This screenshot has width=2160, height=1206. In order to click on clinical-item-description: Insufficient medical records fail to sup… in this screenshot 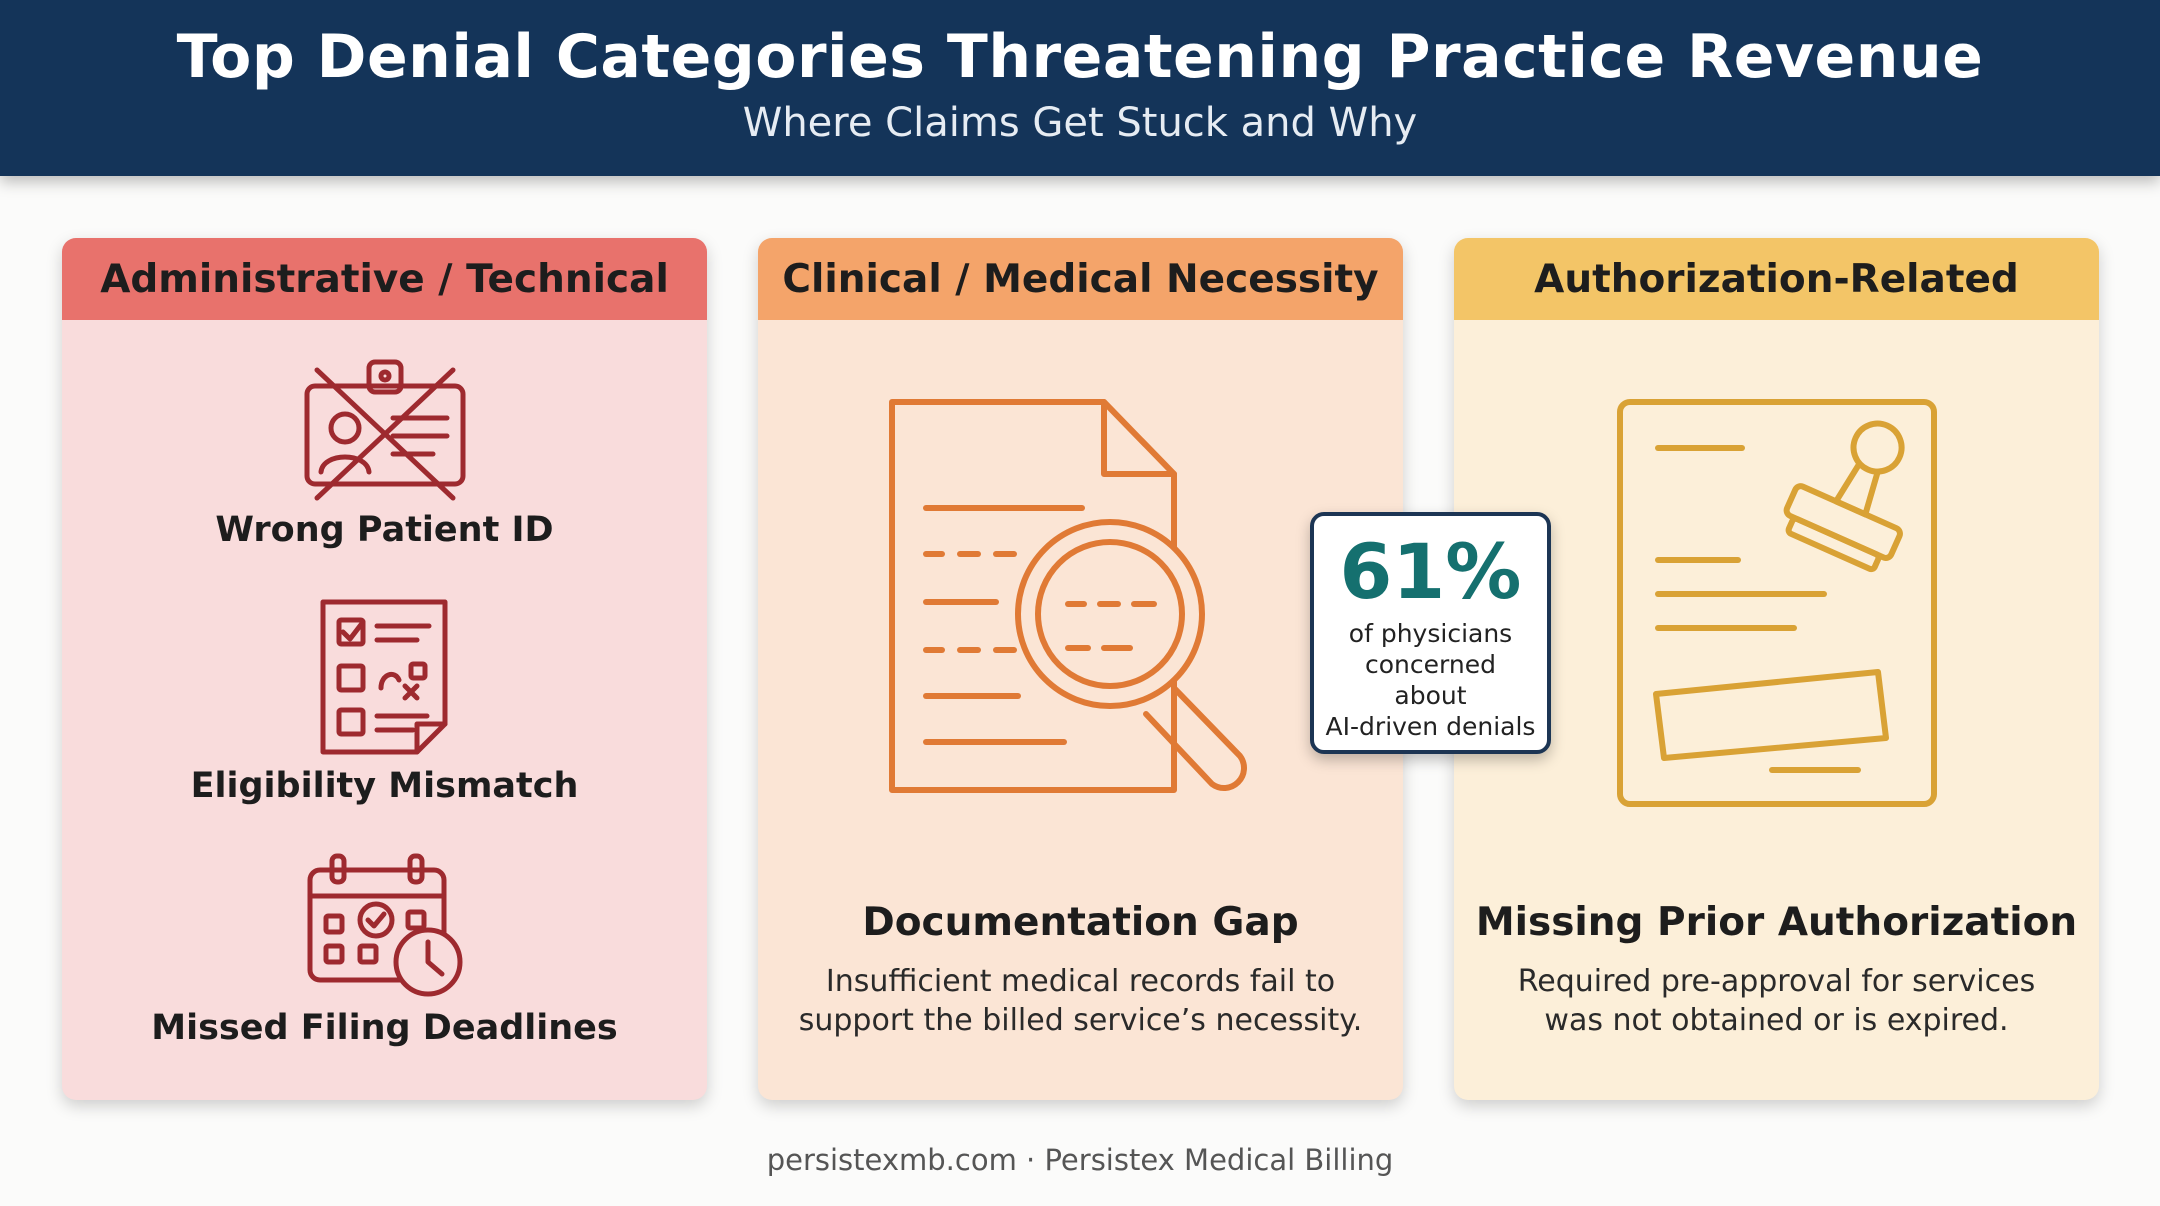, I will do `click(1080, 1001)`.